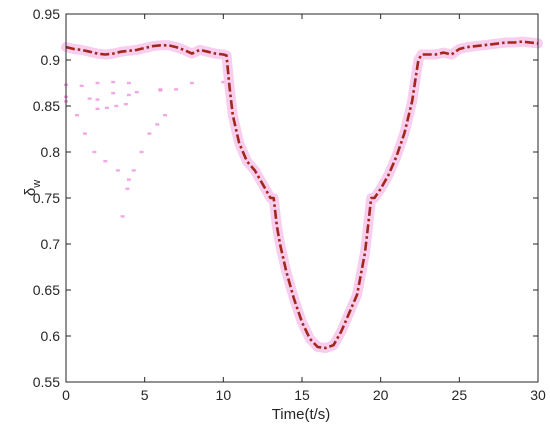 This screenshot has height=432, width=550. I want to click on y-tick-label: 0.7, so click(51, 244).